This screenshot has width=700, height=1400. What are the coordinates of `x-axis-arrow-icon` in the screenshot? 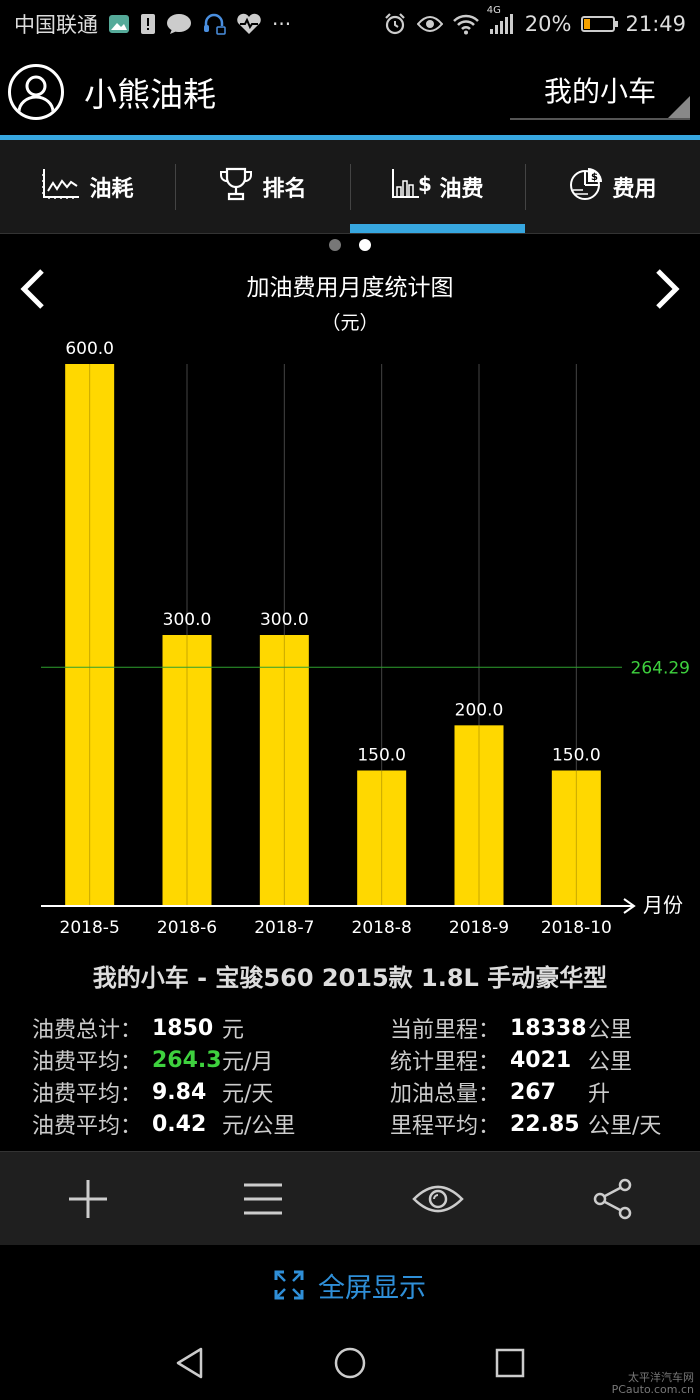 It's located at (629, 906).